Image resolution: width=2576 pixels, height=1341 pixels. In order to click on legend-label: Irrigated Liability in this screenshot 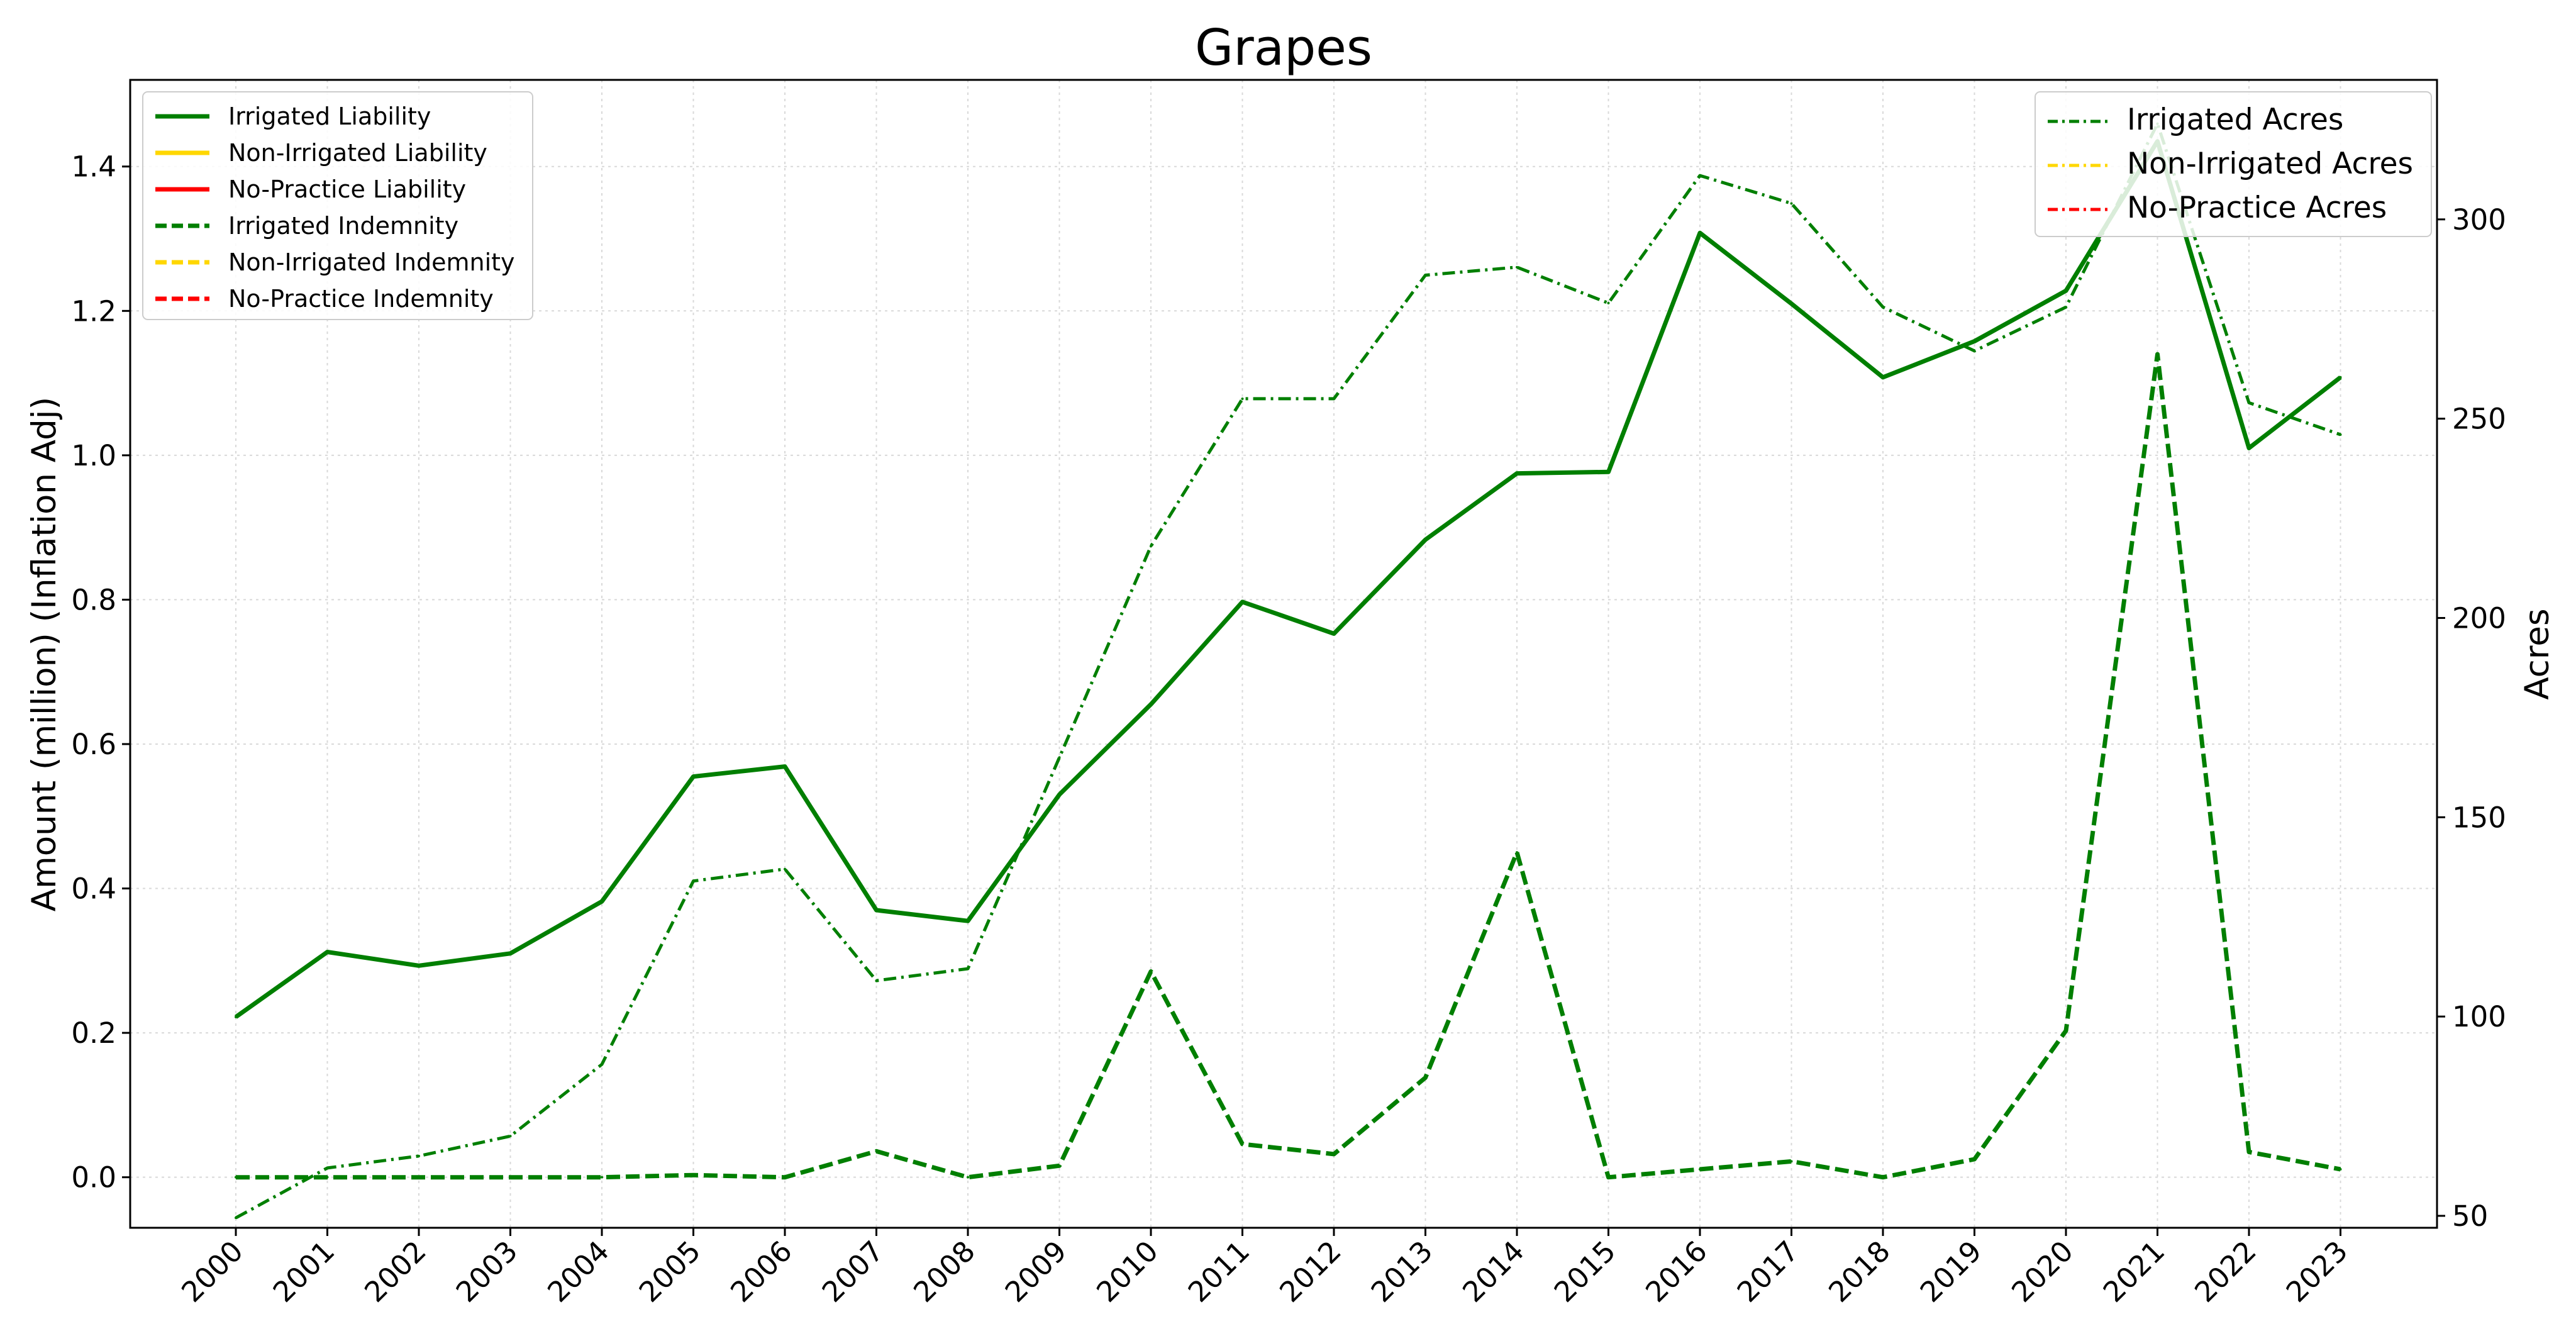, I will do `click(329, 116)`.